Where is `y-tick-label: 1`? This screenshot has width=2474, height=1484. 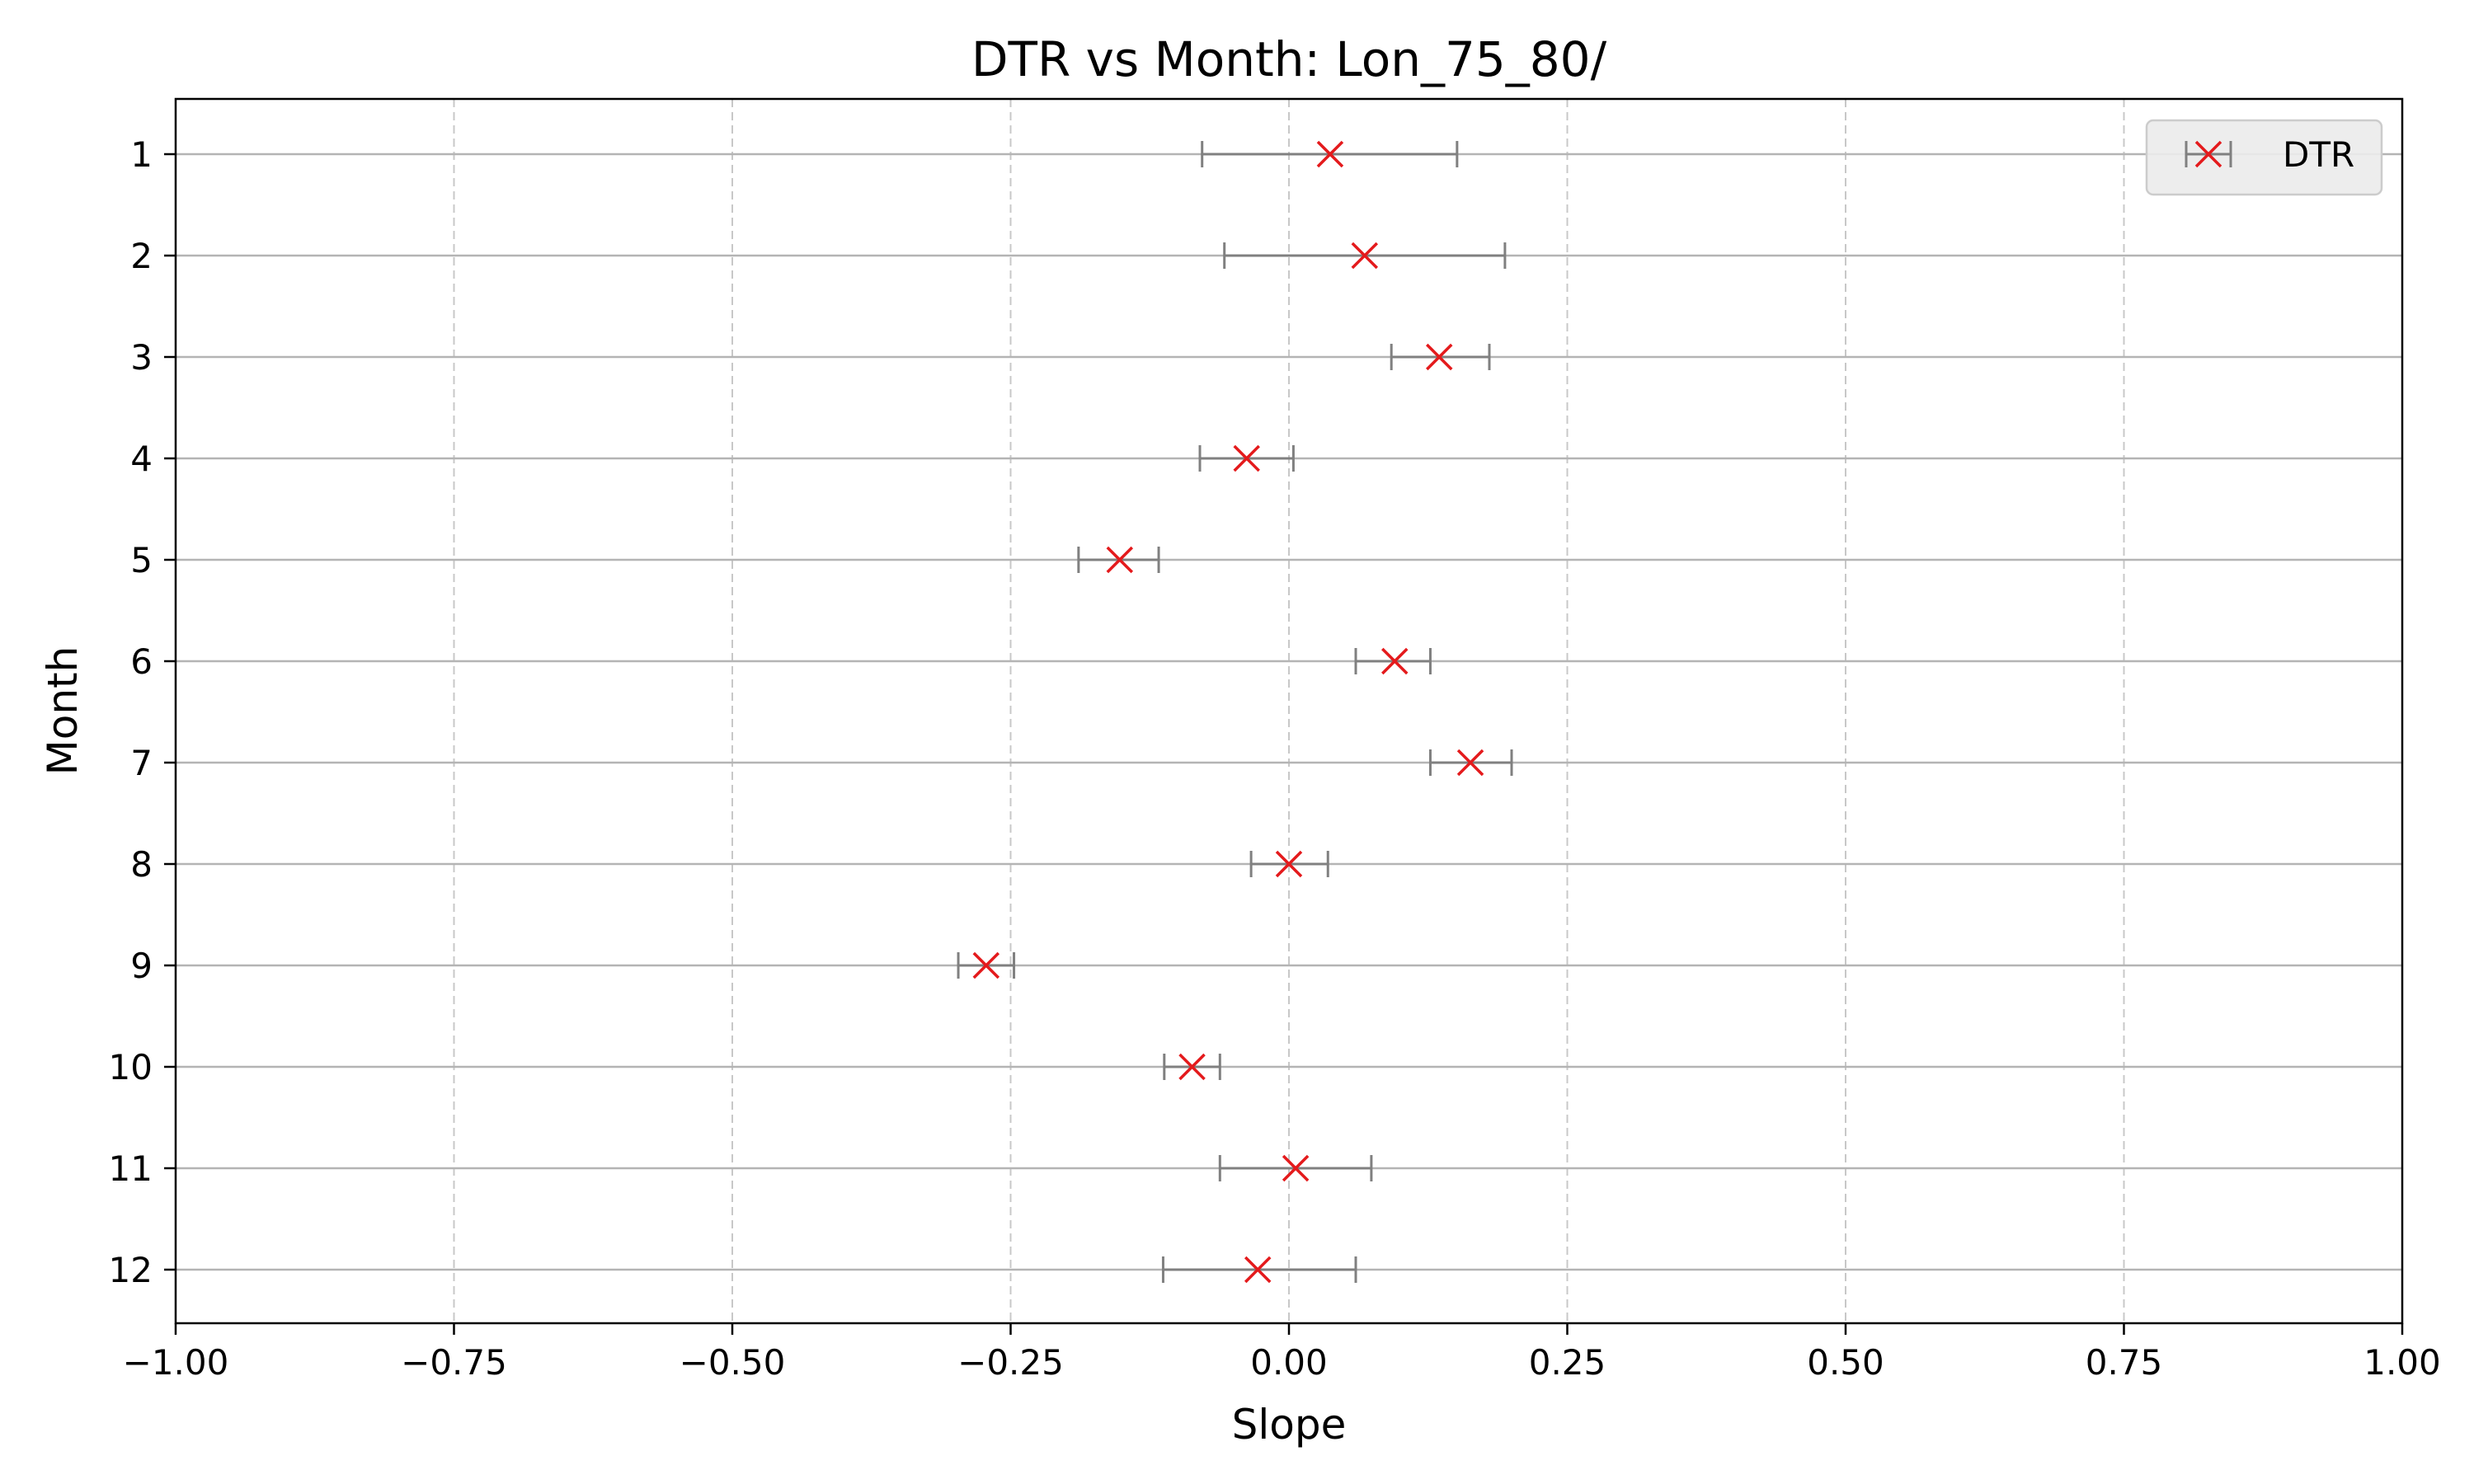 y-tick-label: 1 is located at coordinates (141, 154).